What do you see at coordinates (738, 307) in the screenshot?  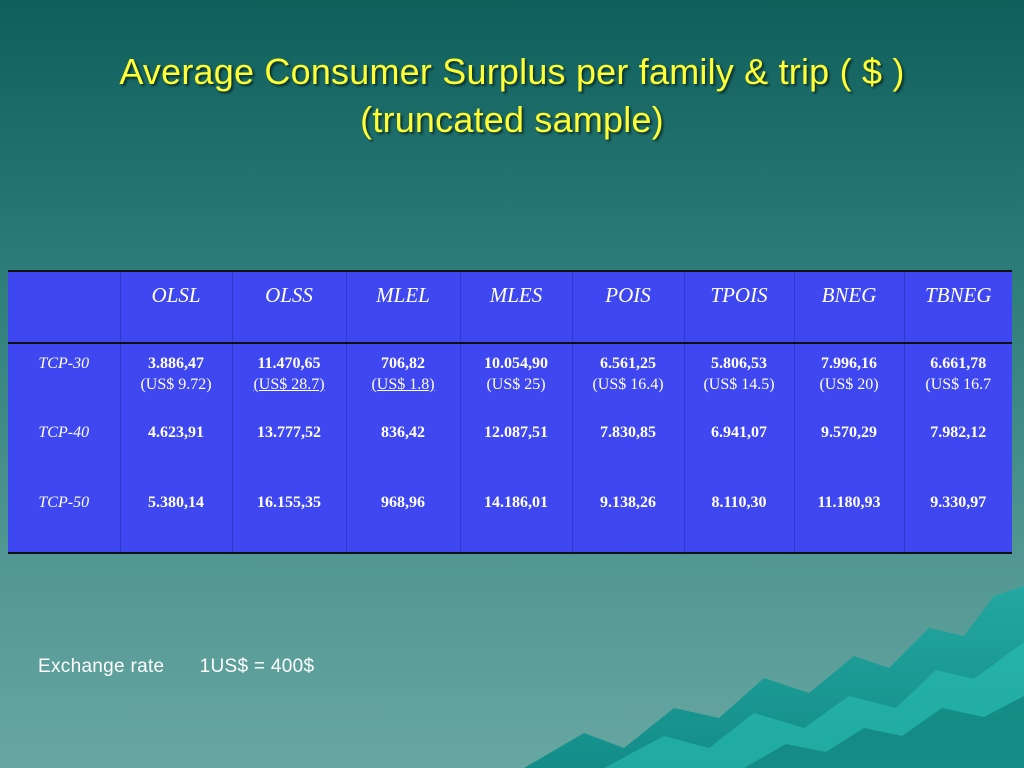 I see `header-tpois: TPOIS` at bounding box center [738, 307].